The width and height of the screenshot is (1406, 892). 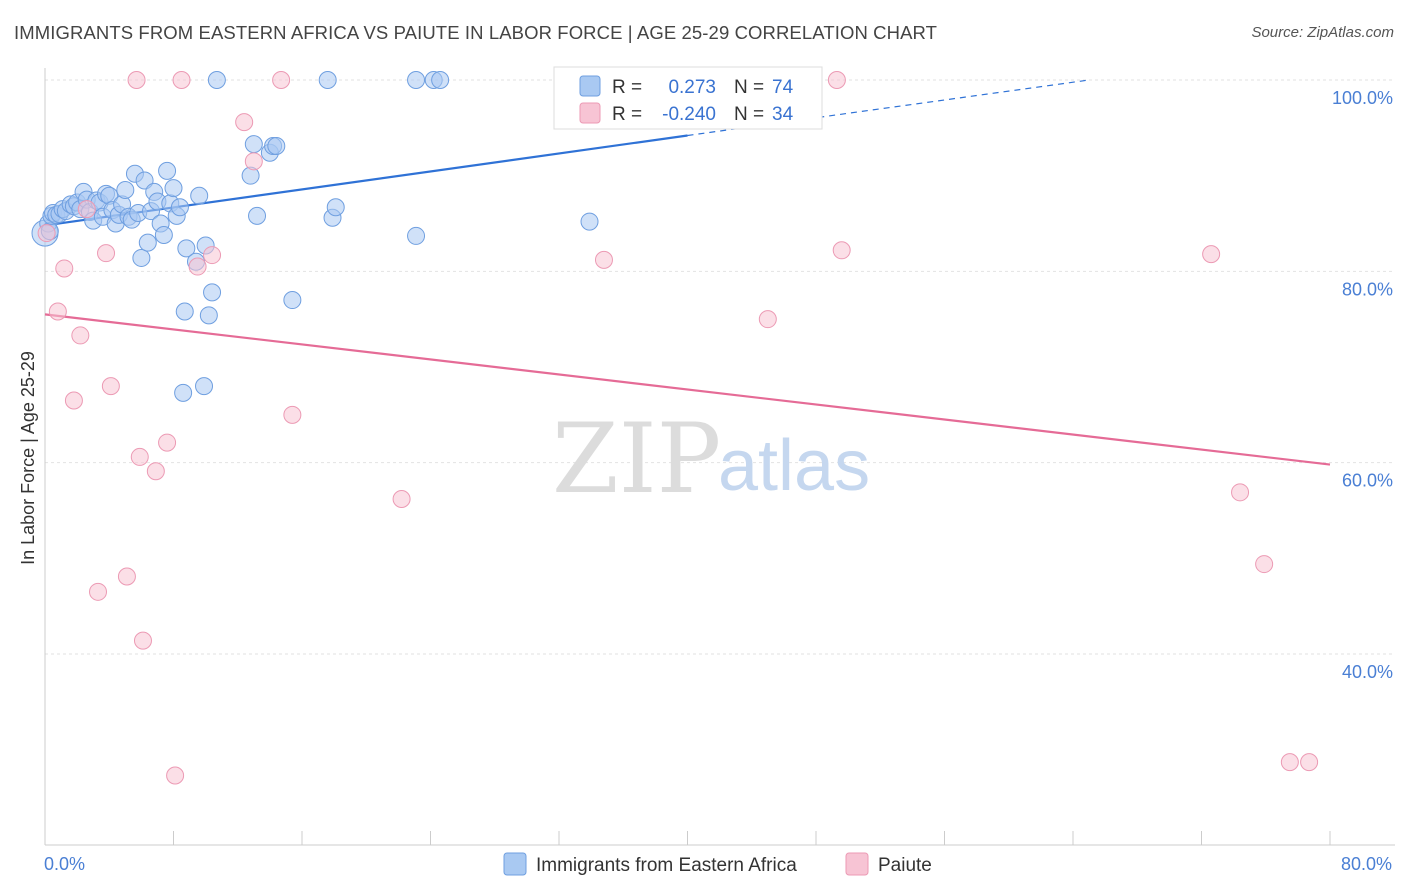 I want to click on correlation-legend: R = 0.273 N = 74 R = -0.240 N = 34, so click(x=688, y=98).